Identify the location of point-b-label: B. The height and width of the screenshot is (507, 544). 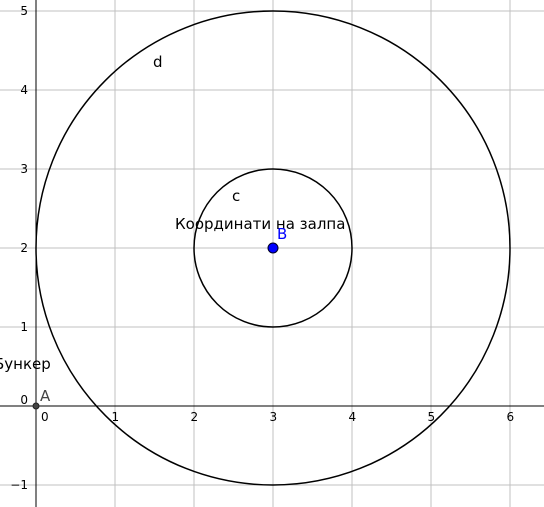
(282, 234).